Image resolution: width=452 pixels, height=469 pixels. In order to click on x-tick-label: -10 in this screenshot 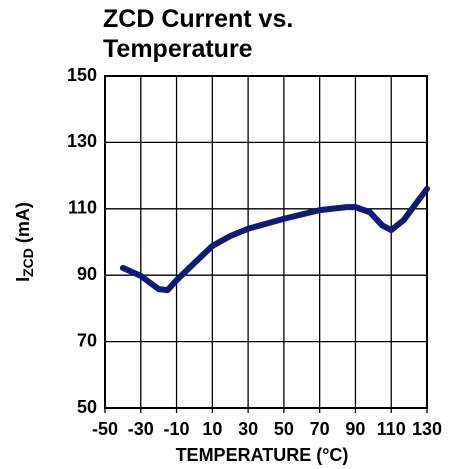, I will do `click(177, 429)`.